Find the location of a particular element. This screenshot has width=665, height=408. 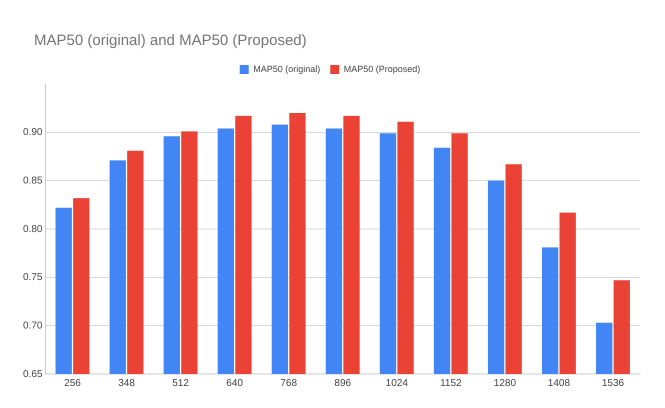

x-tick-label: 256 is located at coordinates (73, 383).